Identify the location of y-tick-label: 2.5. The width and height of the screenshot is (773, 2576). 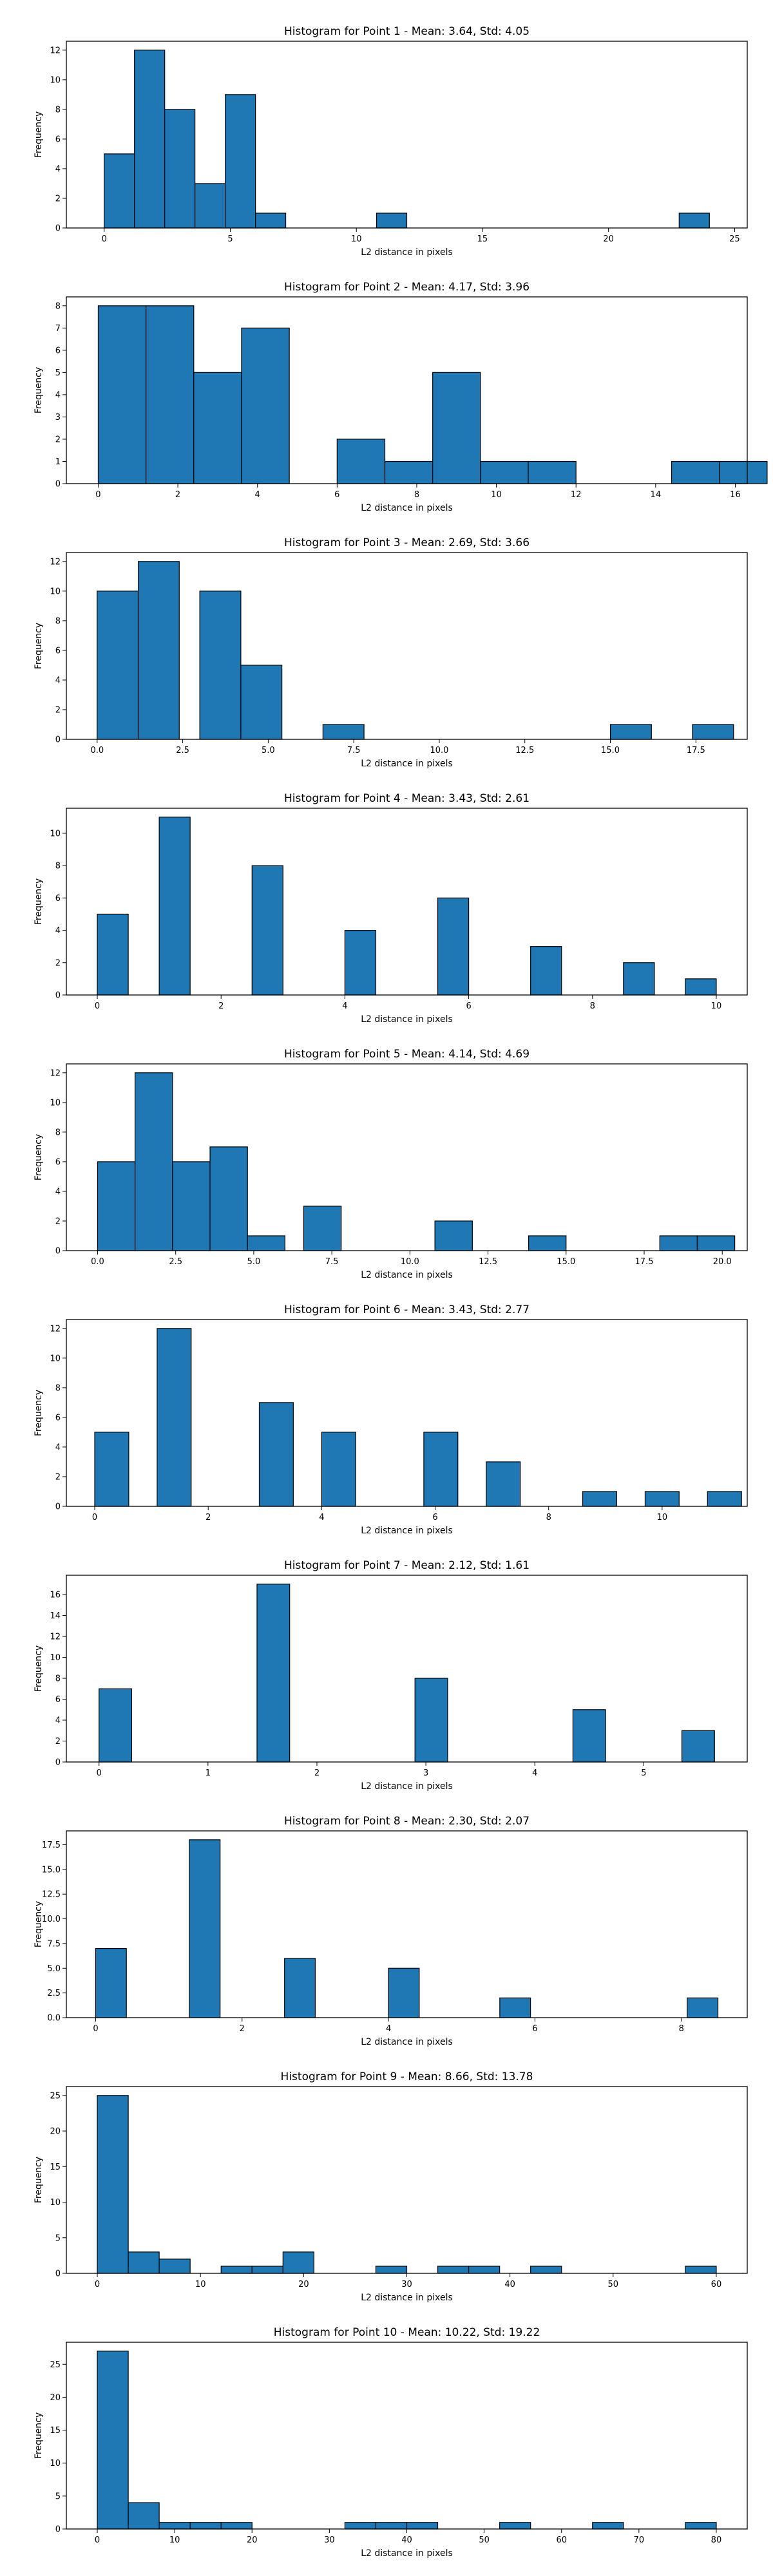
(54, 1993).